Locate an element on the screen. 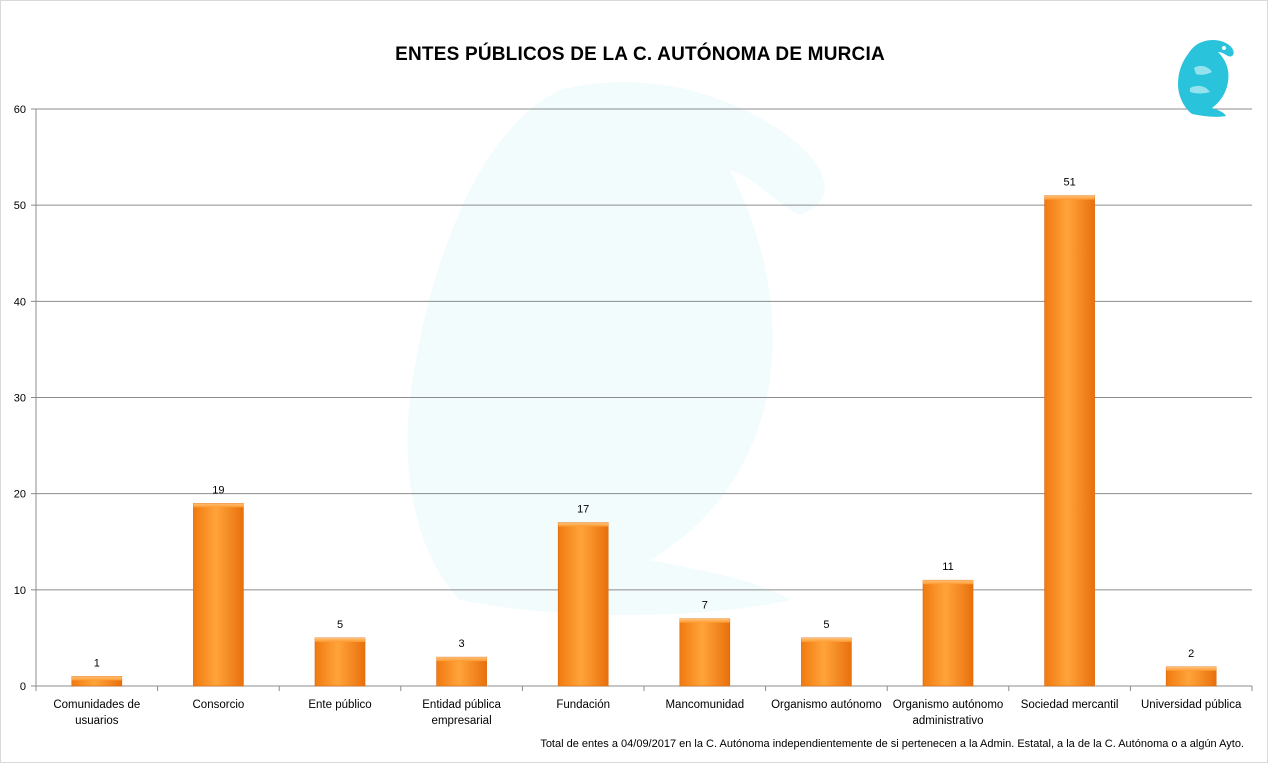  x-tick-label: Fundación is located at coordinates (583, 705).